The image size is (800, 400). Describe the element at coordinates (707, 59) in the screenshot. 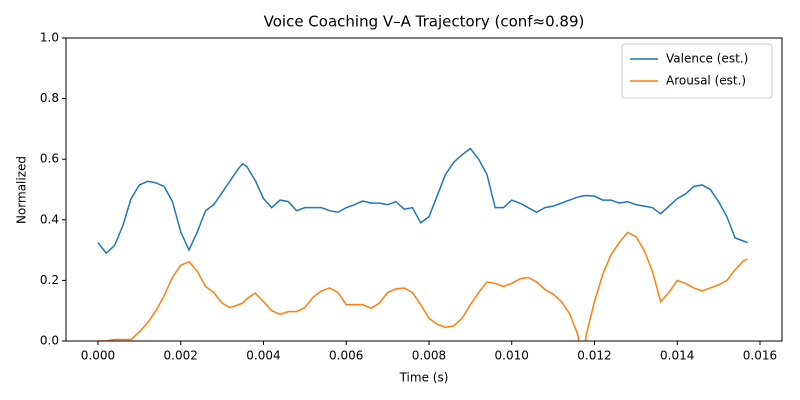

I see `legend-label: Valence (est.)` at that location.